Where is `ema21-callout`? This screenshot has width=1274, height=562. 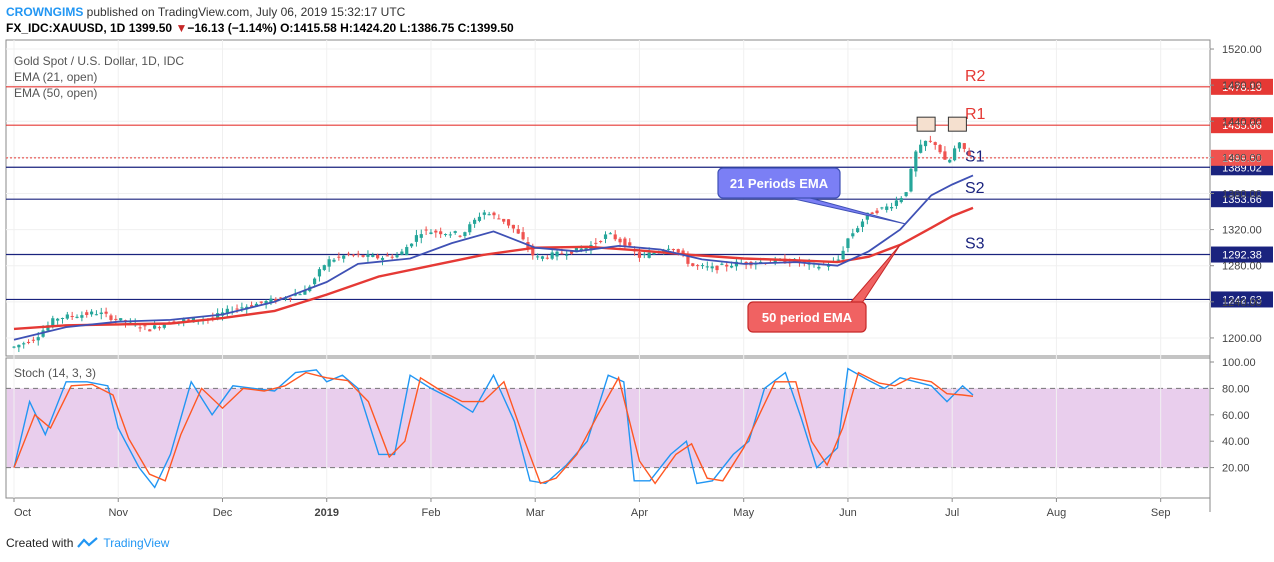
ema21-callout is located at coordinates (779, 183).